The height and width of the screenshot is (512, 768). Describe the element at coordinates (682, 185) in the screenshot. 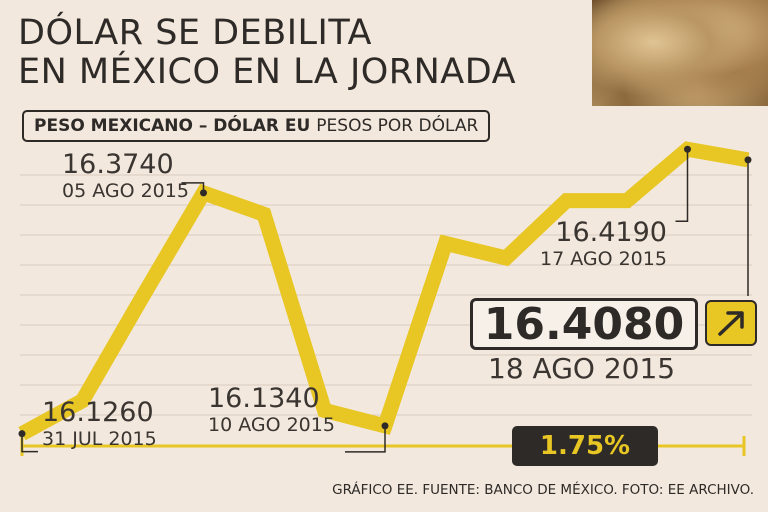

I see `leader-aug17` at that location.